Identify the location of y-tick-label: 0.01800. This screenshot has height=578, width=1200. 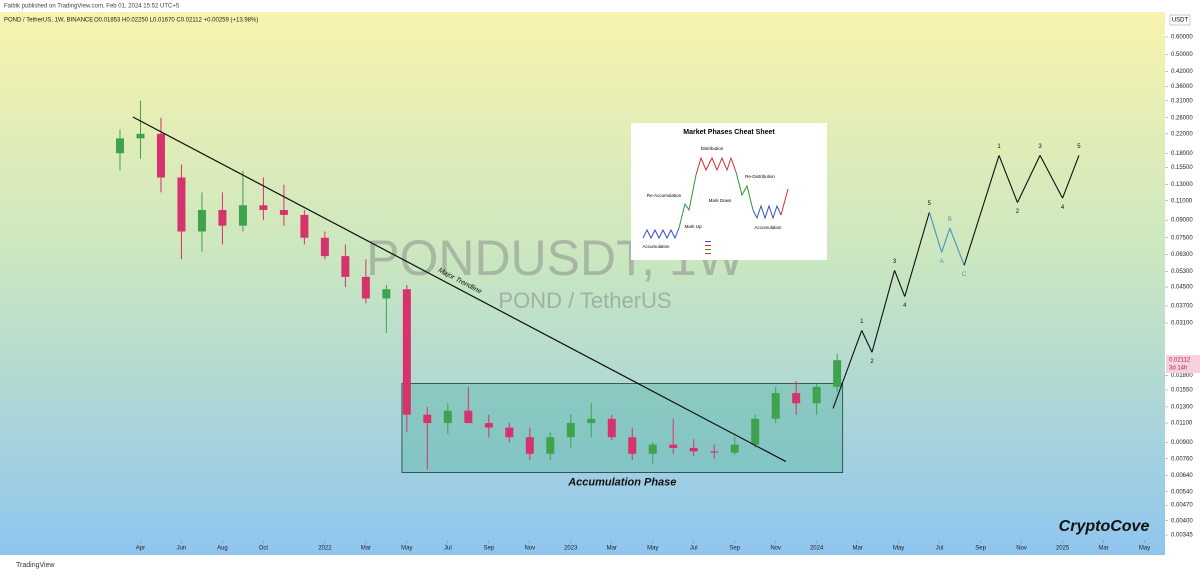
(1182, 376).